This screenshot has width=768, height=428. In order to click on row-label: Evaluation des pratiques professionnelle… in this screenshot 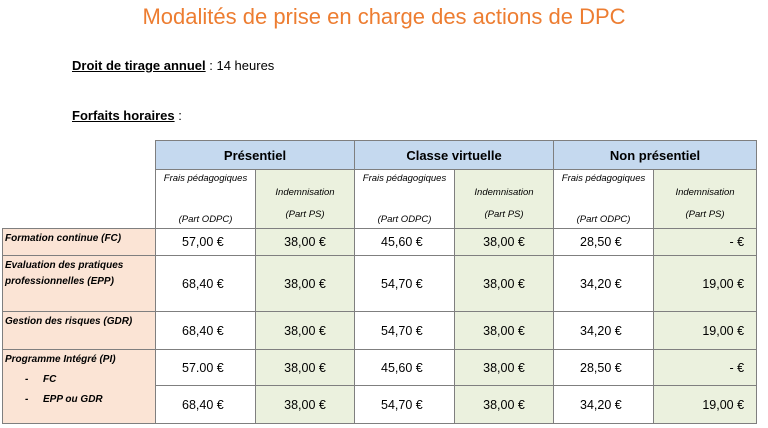, I will do `click(79, 283)`.